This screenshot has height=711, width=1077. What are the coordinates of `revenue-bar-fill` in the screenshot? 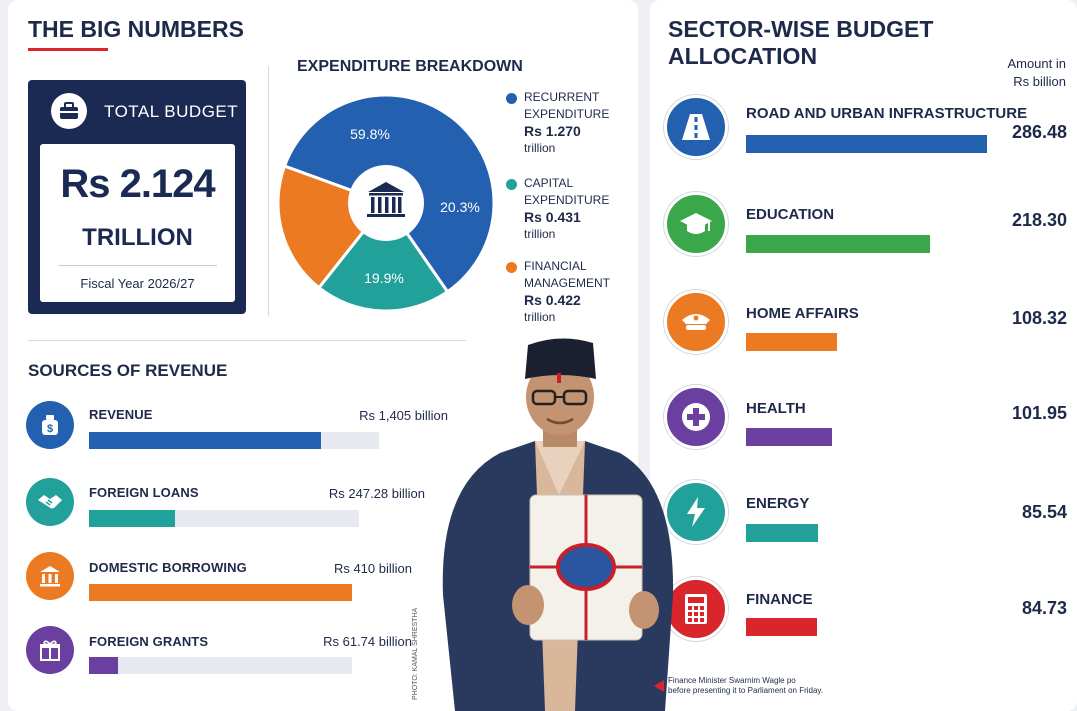 It's located at (205, 440).